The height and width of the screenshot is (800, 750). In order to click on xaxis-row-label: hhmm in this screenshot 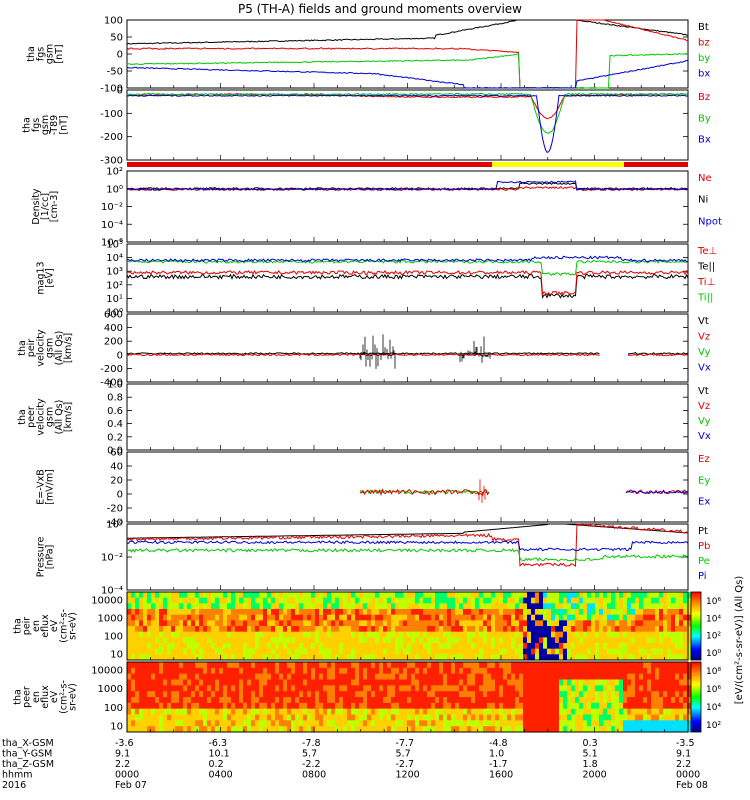, I will do `click(17, 775)`.